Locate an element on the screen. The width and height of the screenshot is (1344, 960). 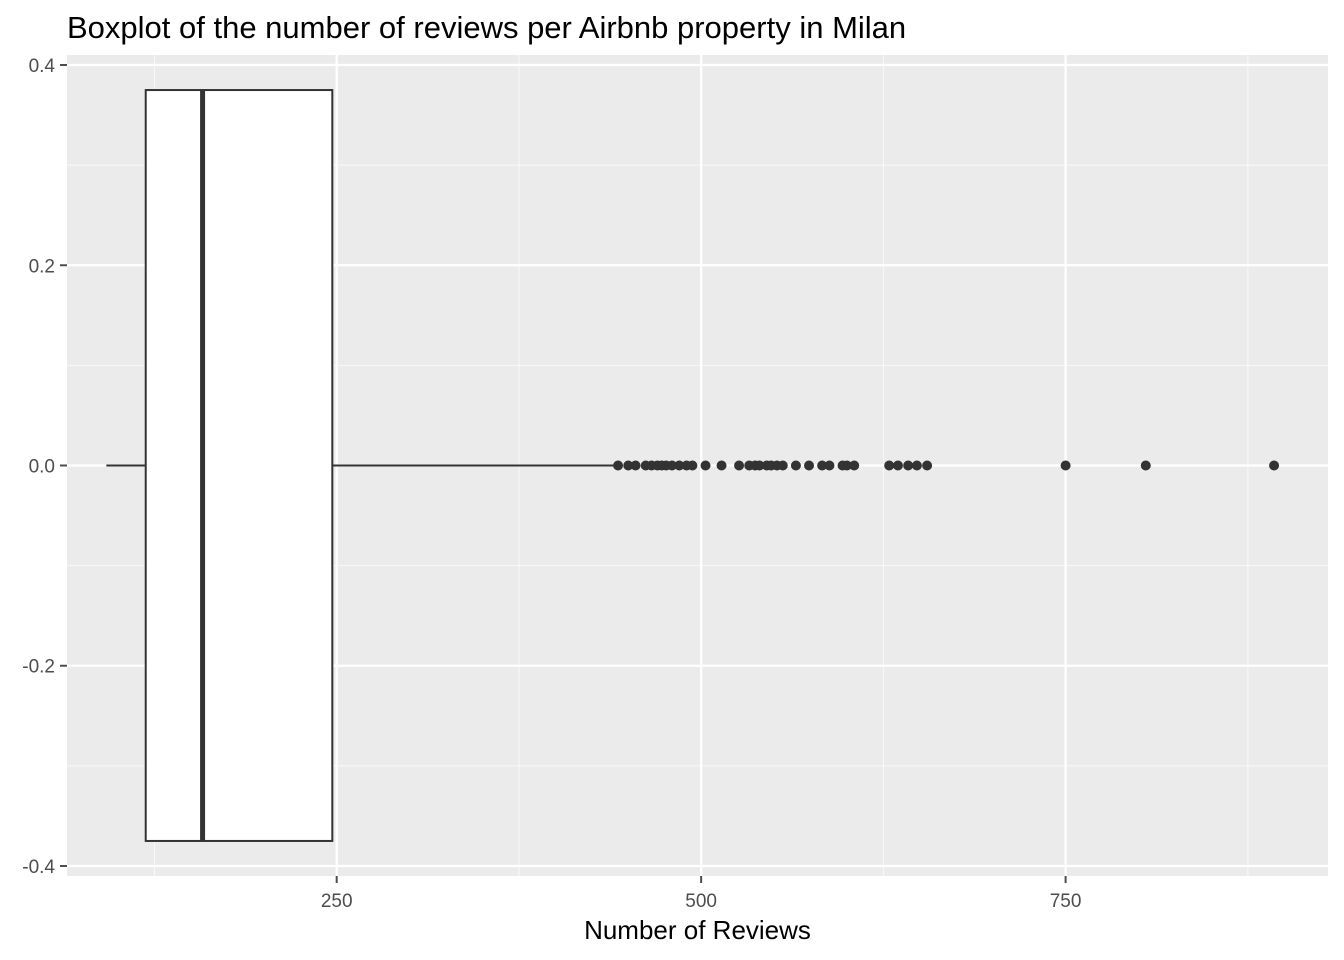
outlier-points is located at coordinates (946, 465).